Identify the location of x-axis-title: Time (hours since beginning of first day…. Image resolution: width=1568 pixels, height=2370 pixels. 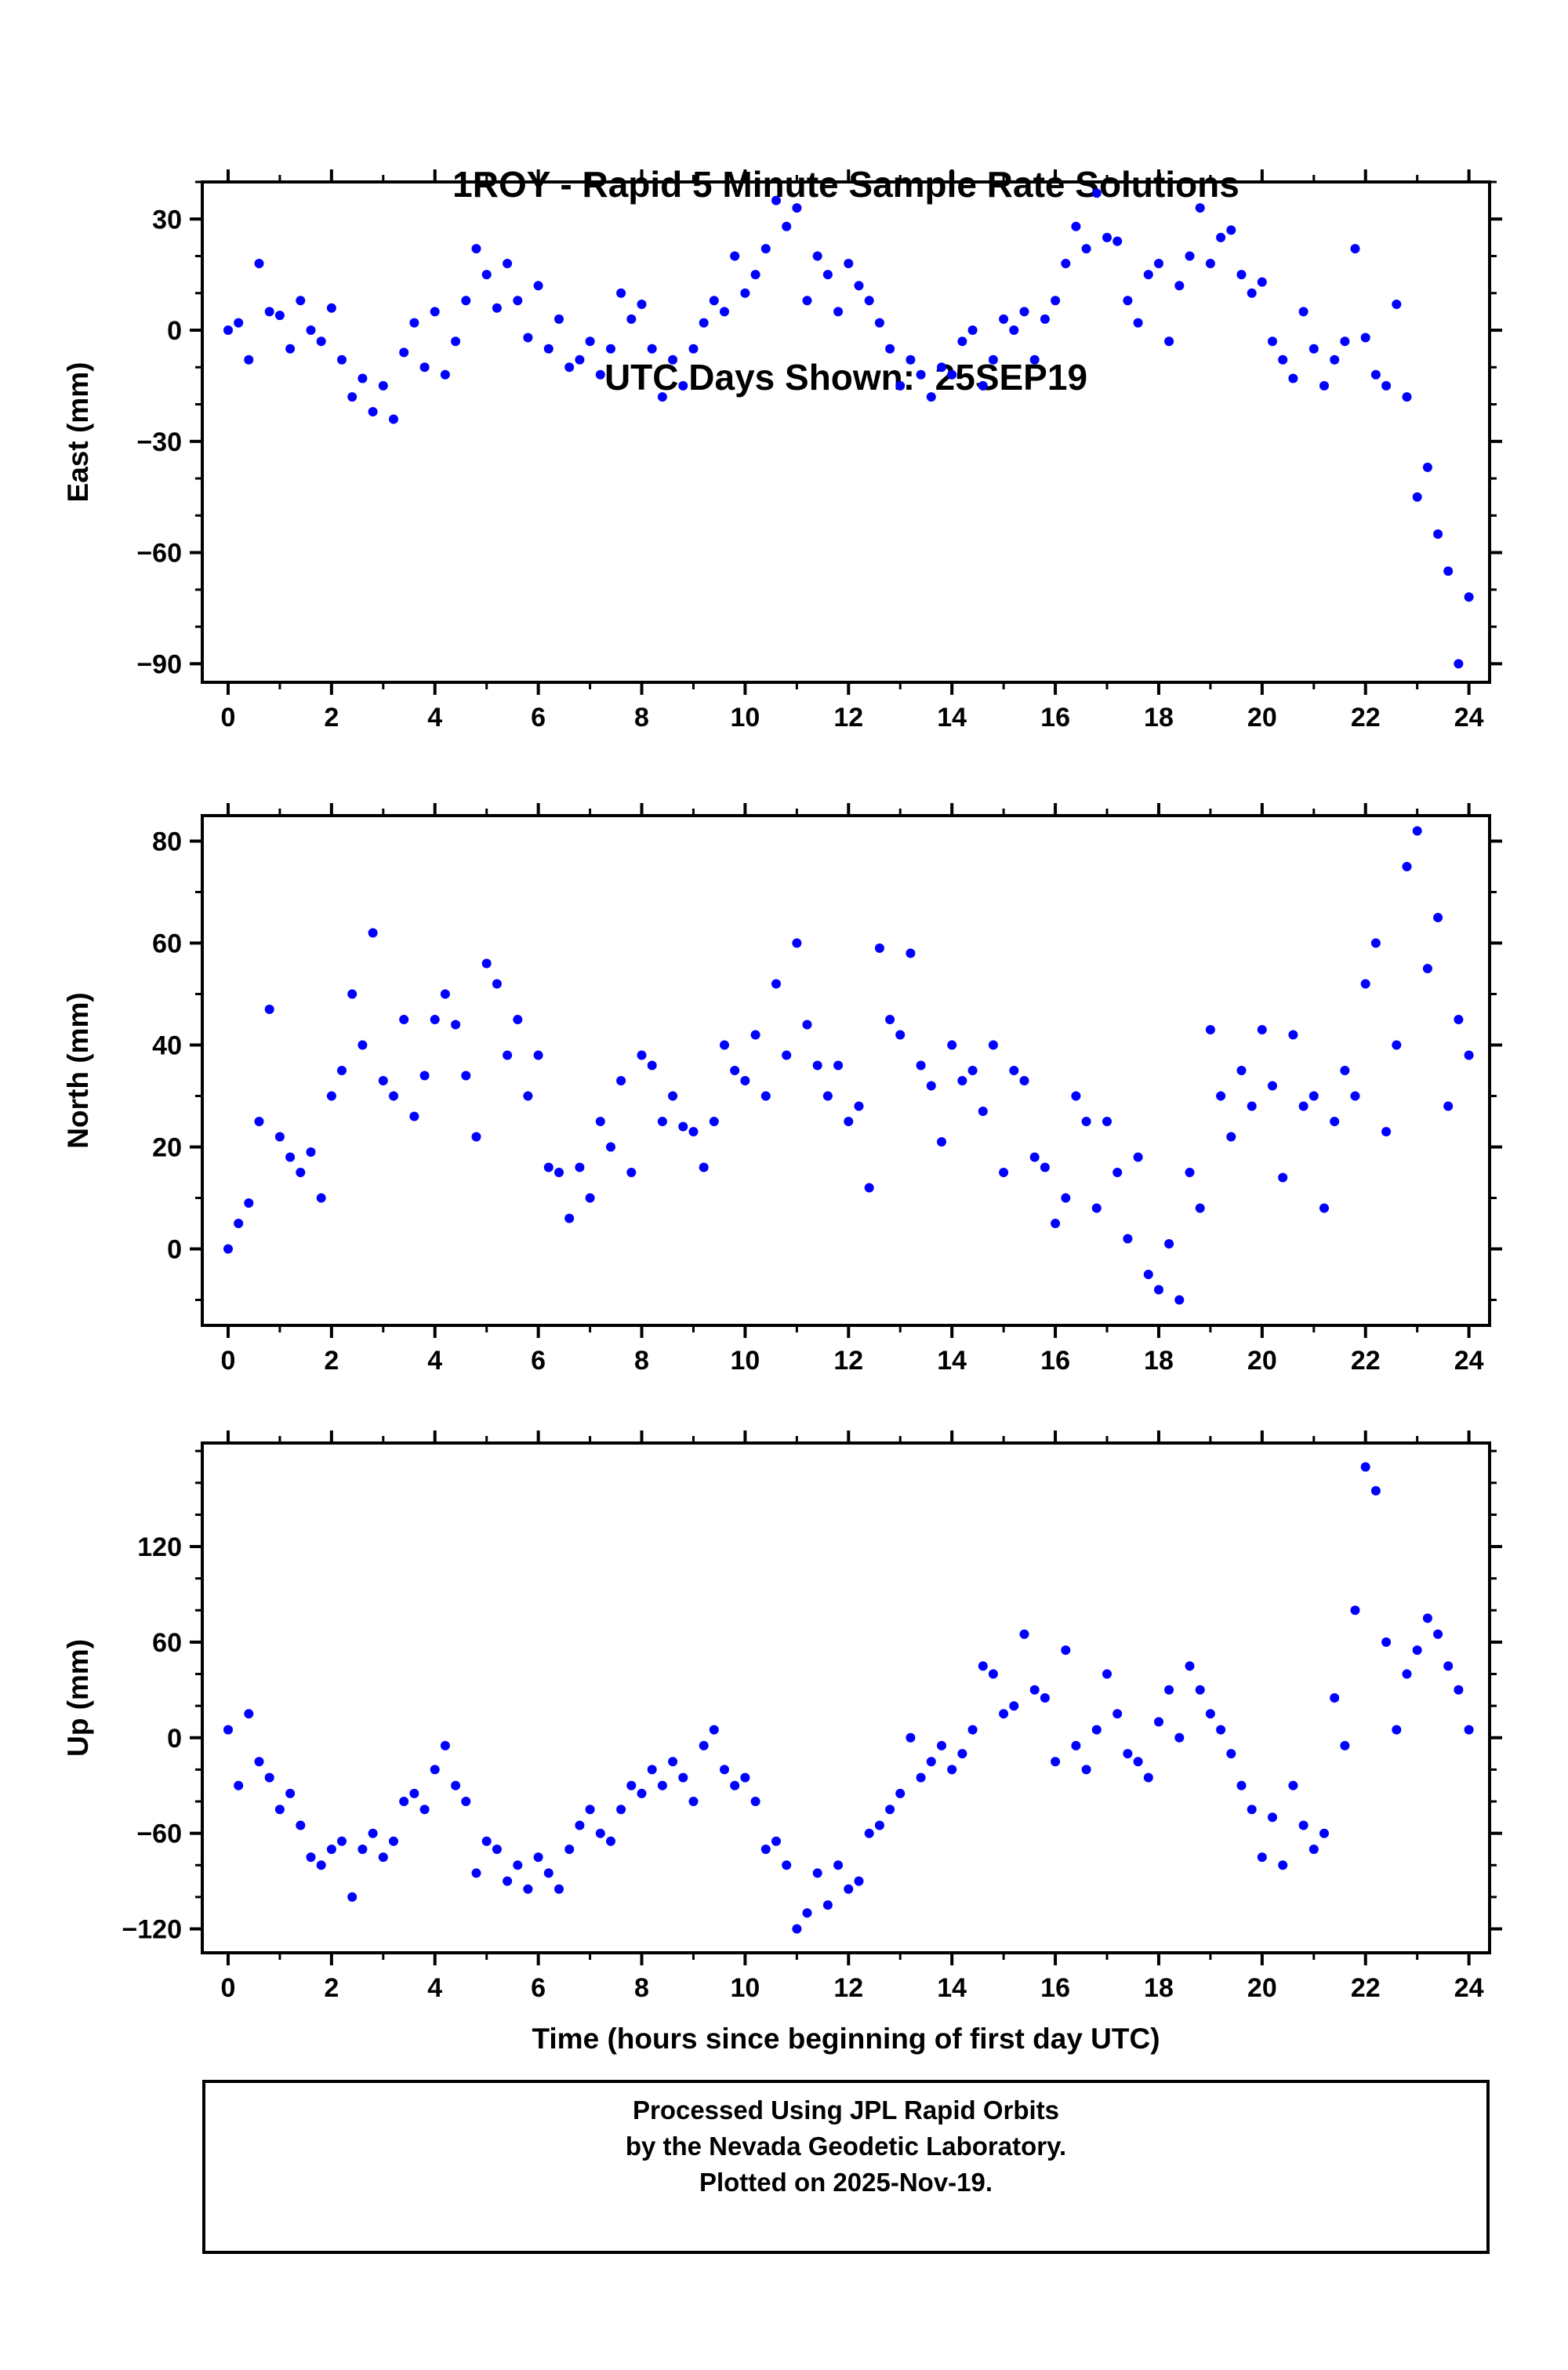
(846, 2039).